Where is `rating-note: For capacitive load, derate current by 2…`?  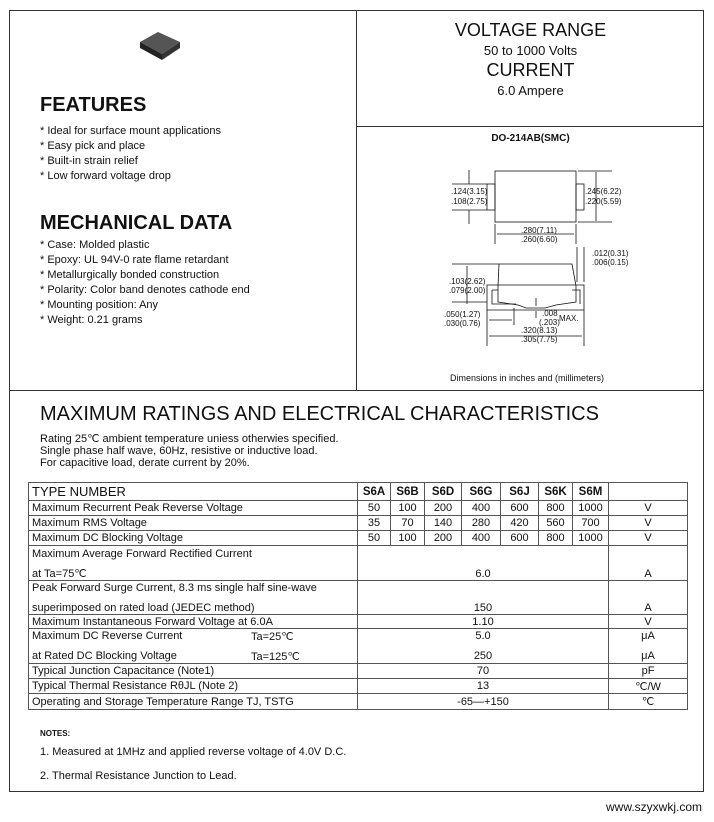 rating-note: For capacitive load, derate current by 2… is located at coordinates (145, 463).